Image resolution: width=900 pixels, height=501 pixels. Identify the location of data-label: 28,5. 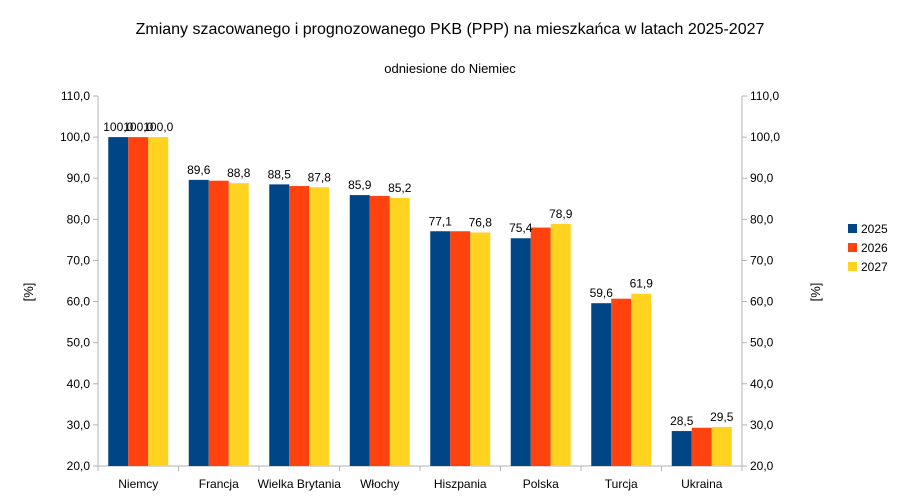
(682, 421).